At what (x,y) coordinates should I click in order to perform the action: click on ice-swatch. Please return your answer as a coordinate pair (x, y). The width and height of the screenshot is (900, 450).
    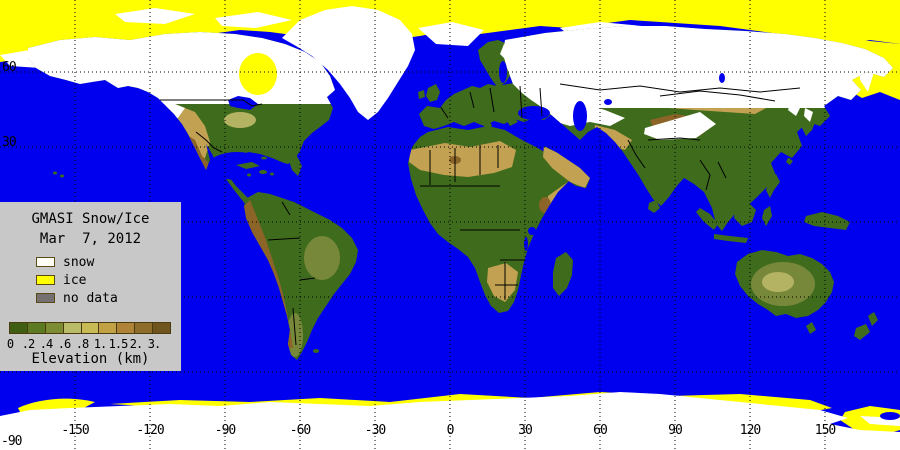
    Looking at the image, I should click on (45, 280).